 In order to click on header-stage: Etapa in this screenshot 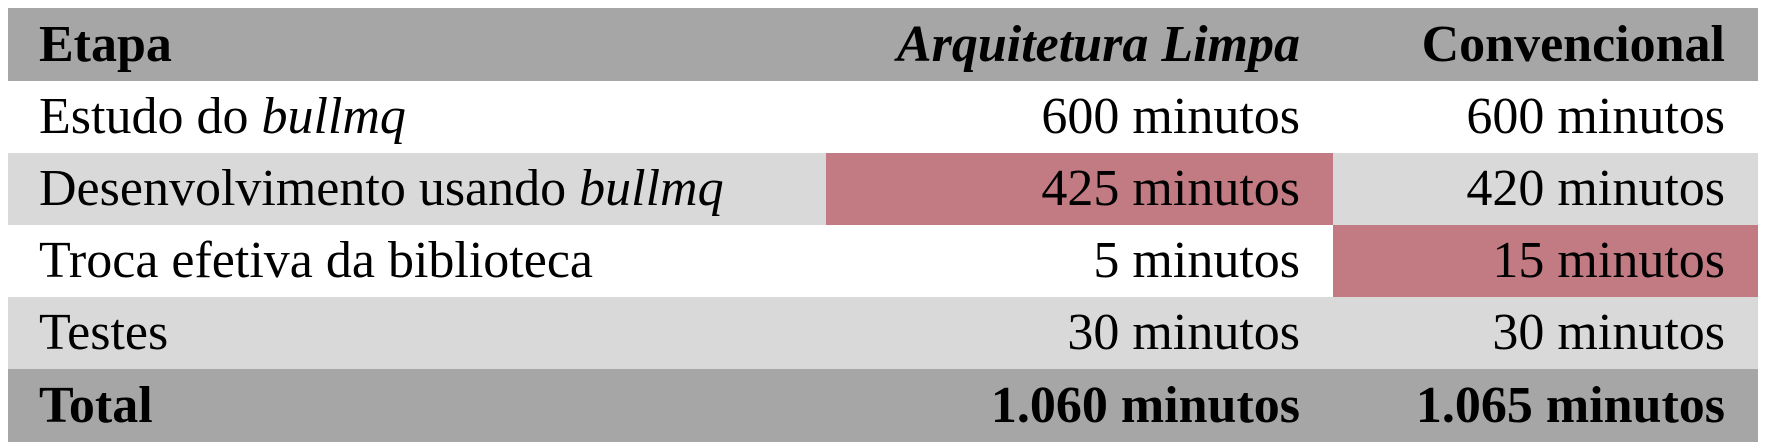, I will do `click(105, 44)`.